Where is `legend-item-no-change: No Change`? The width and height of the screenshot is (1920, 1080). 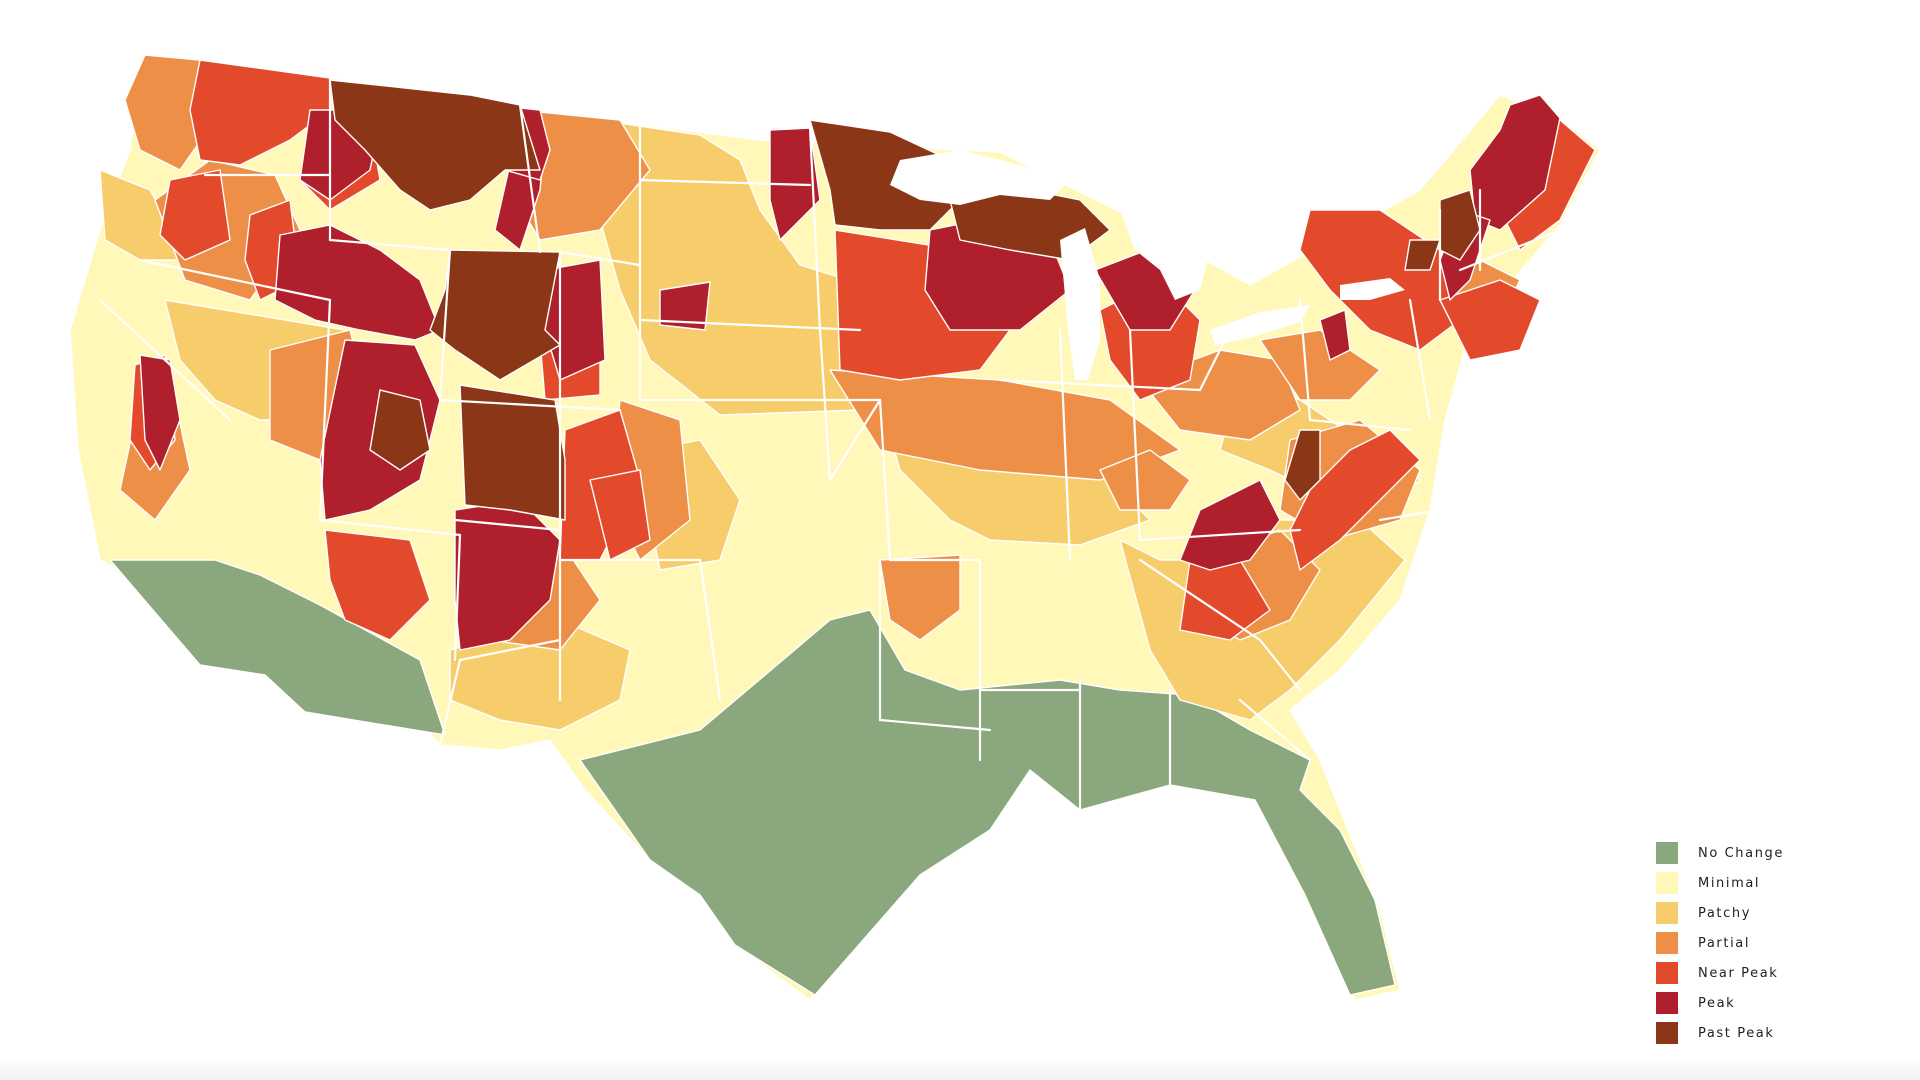
legend-item-no-change: No Change is located at coordinates (1756, 853).